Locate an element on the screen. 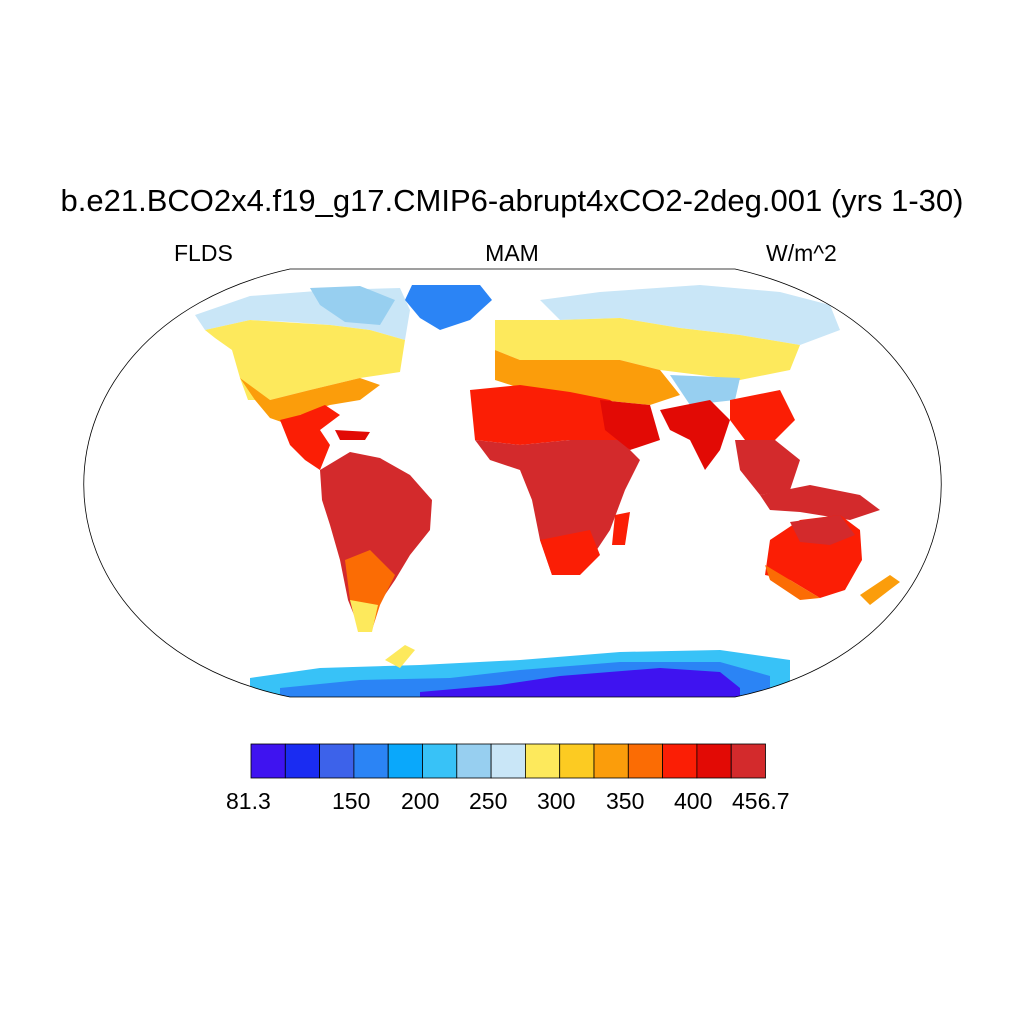  greenland is located at coordinates (448, 307).